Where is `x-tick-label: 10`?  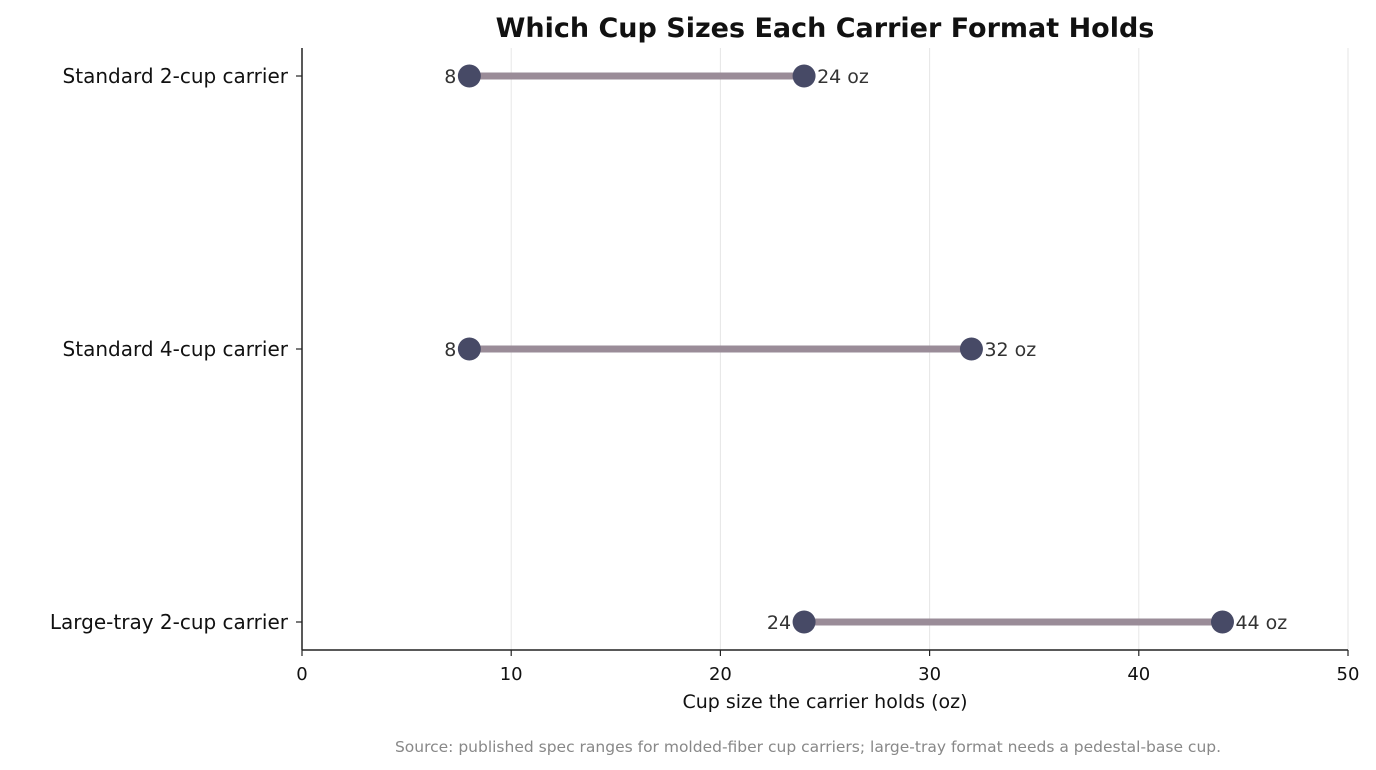
x-tick-label: 10 is located at coordinates (511, 674).